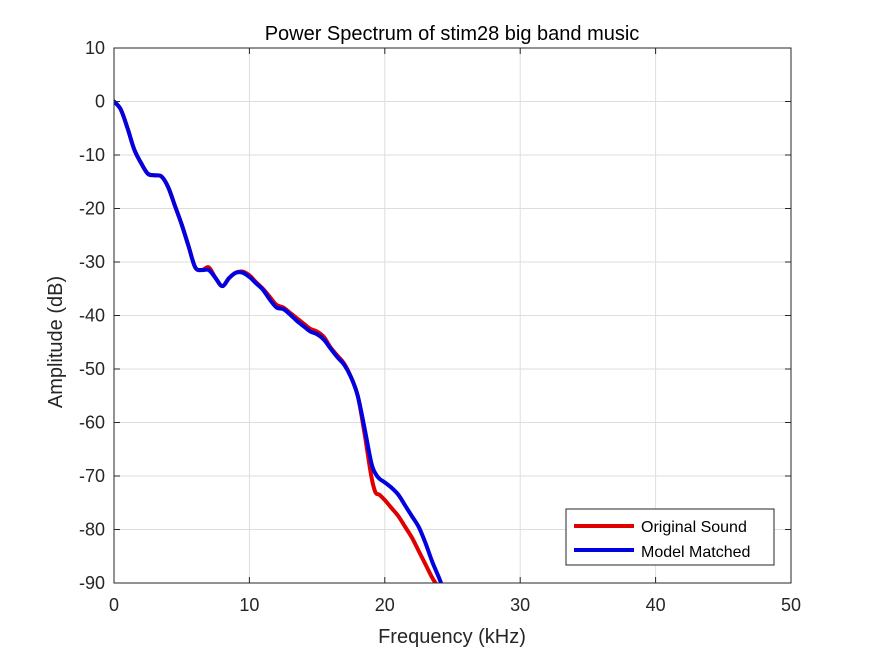 This screenshot has height=656, width=875. What do you see at coordinates (656, 605) in the screenshot?
I see `x-tick-label: 40` at bounding box center [656, 605].